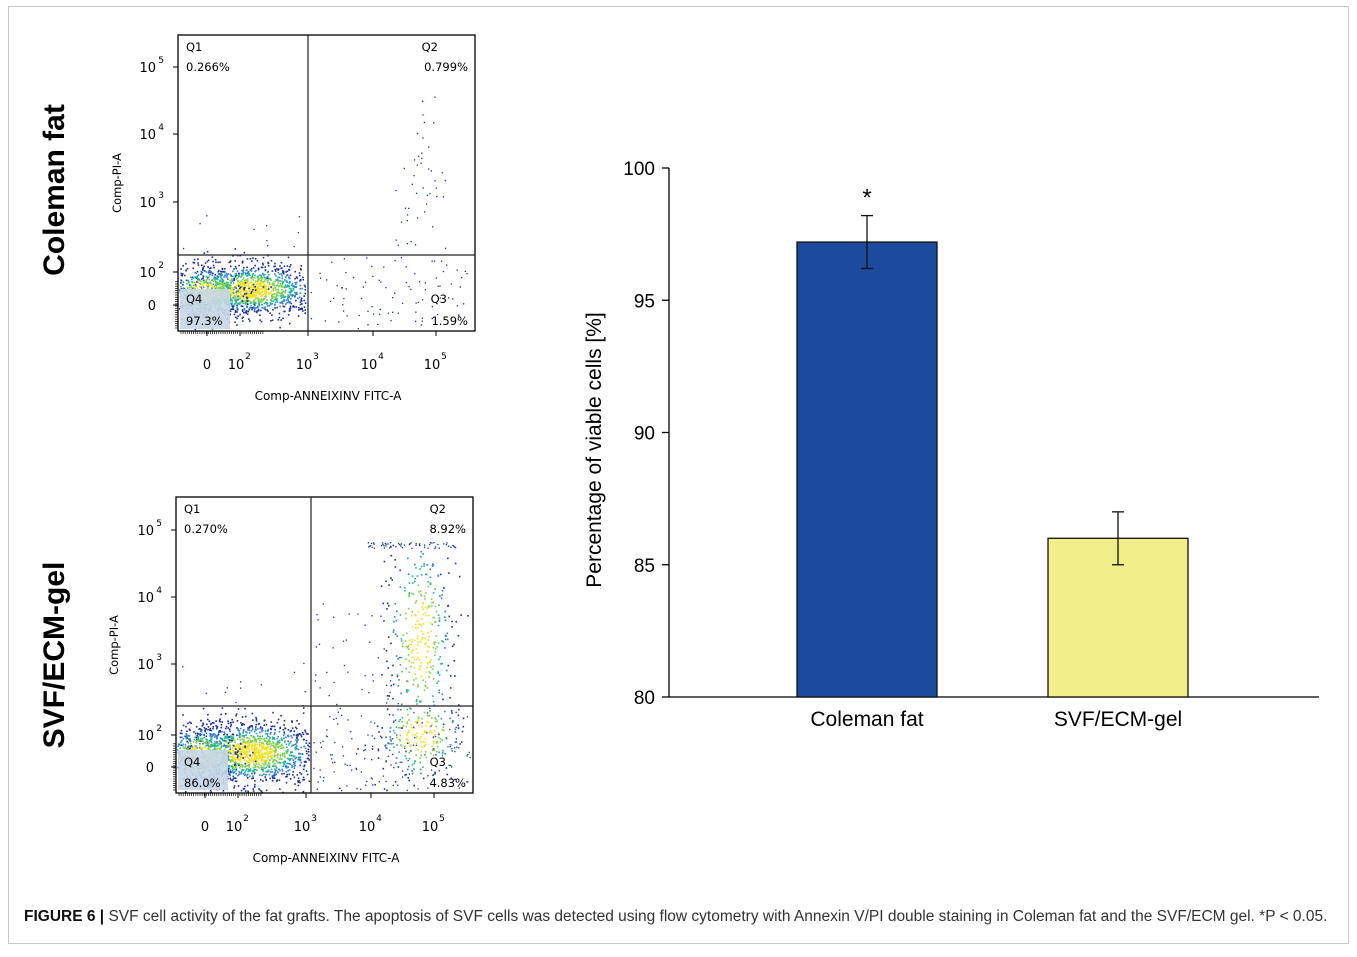  I want to click on coleman-row-label: Coleman fat, so click(54, 190).